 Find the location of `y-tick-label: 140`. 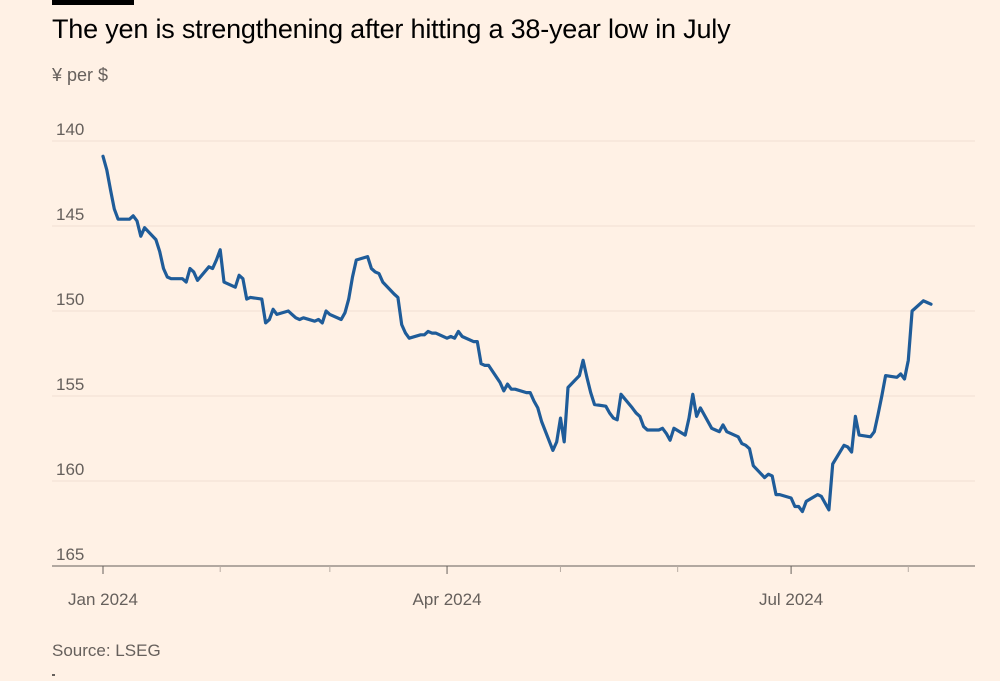

y-tick-label: 140 is located at coordinates (70, 129).